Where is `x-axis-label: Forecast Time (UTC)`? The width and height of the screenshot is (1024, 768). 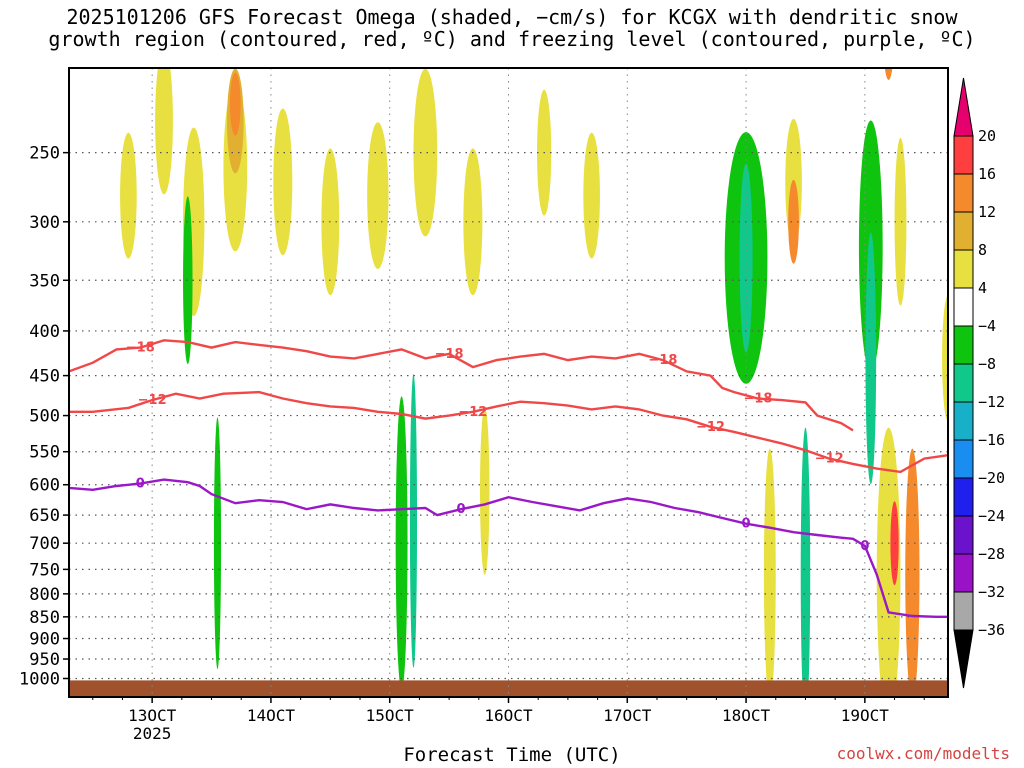
x-axis-label: Forecast Time (UTC) is located at coordinates (512, 755).